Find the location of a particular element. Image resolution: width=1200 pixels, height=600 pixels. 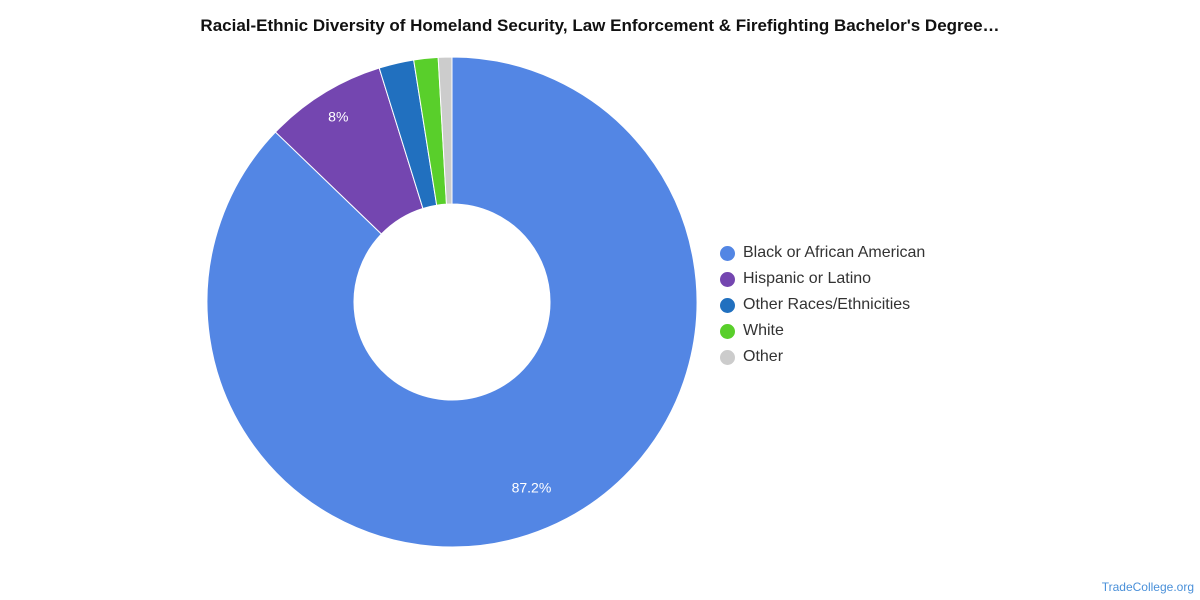

slice-other is located at coordinates (445, 130).